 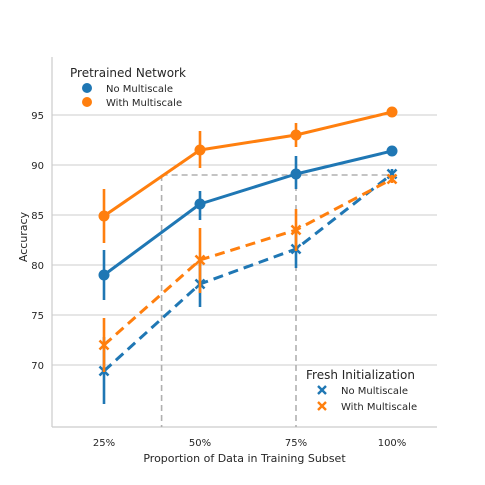 I want to click on x-tick-label: 75%, so click(x=296, y=443).